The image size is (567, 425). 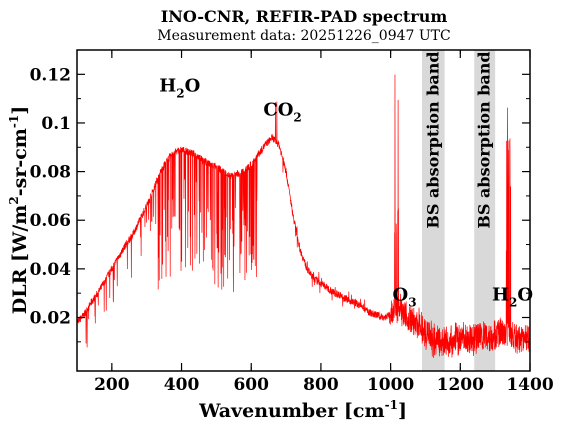 What do you see at coordinates (50, 319) in the screenshot?
I see `y-tick-label: 0.02` at bounding box center [50, 319].